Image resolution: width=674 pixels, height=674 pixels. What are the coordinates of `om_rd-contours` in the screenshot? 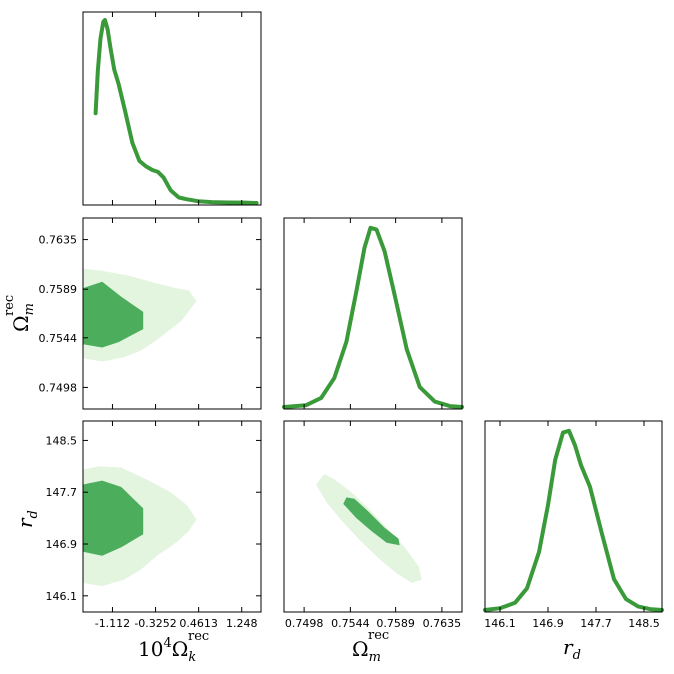 It's located at (369, 528).